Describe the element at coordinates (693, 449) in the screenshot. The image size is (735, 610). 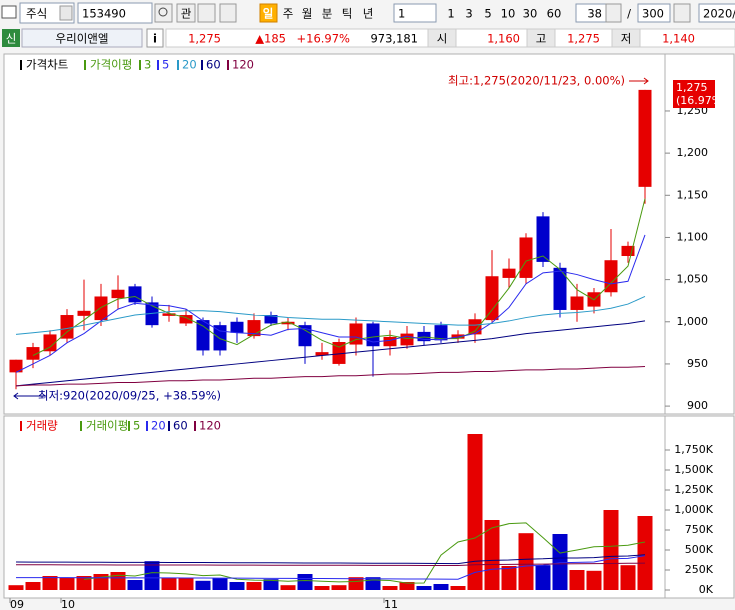
I see `y-tick-label: 1,750K` at that location.